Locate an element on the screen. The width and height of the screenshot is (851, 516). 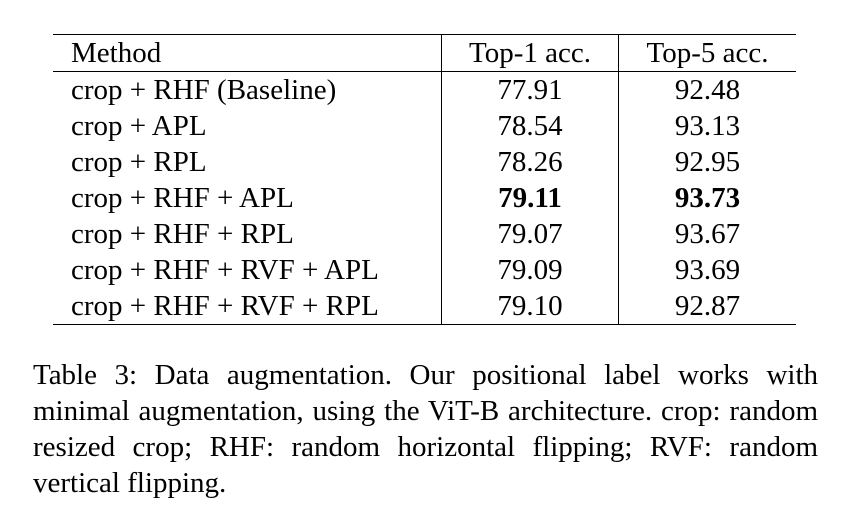
cell-top1: 78.26 is located at coordinates (530, 162).